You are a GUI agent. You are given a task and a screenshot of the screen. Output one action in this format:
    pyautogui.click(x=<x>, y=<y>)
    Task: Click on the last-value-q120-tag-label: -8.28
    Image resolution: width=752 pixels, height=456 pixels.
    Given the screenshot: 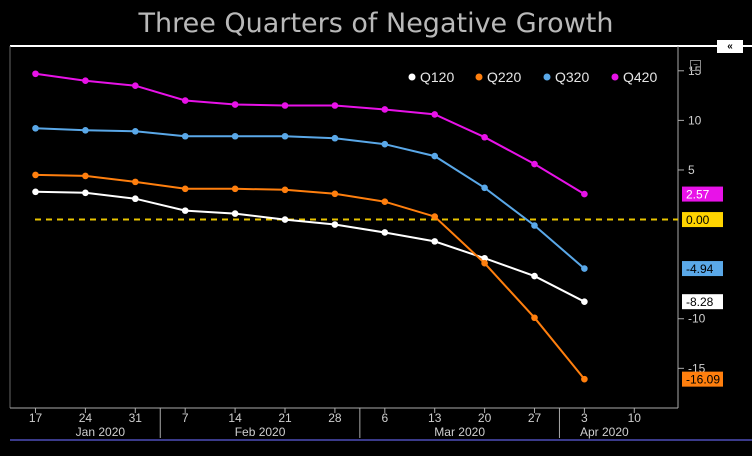 What is the action you would take?
    pyautogui.click(x=700, y=302)
    